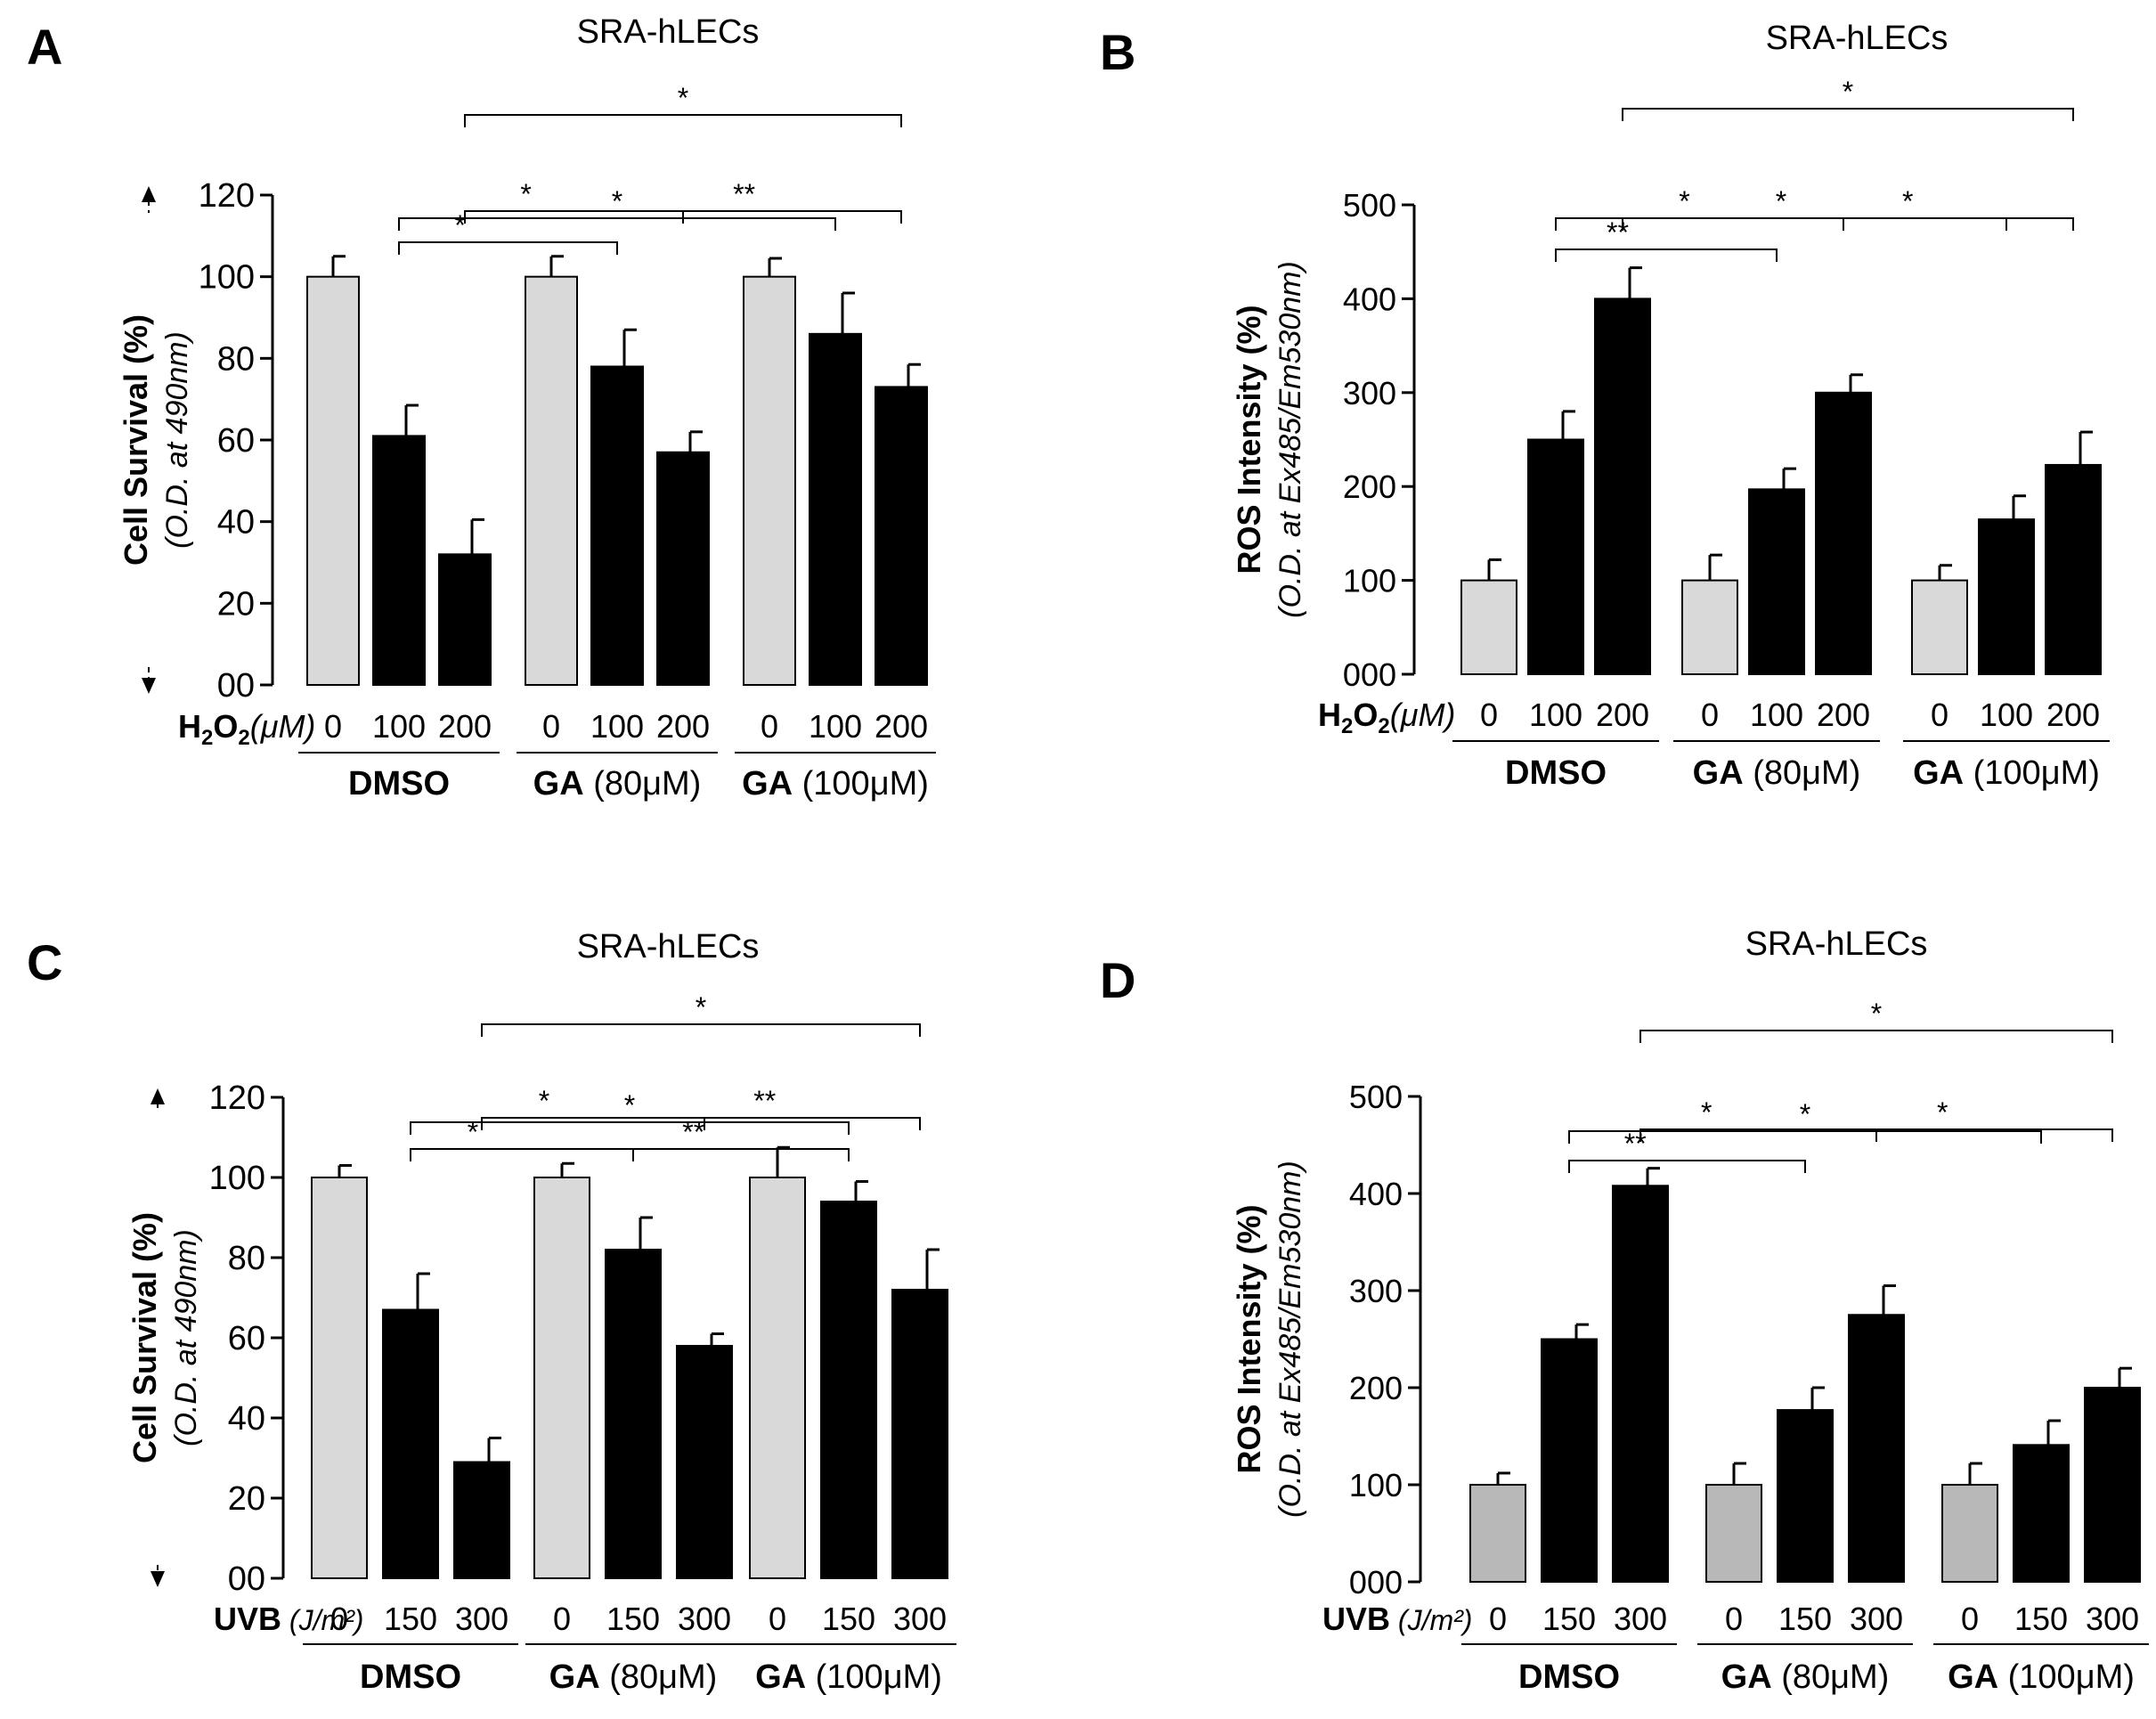  What do you see at coordinates (1376, 1388) in the screenshot?
I see `y-tick-label: 200` at bounding box center [1376, 1388].